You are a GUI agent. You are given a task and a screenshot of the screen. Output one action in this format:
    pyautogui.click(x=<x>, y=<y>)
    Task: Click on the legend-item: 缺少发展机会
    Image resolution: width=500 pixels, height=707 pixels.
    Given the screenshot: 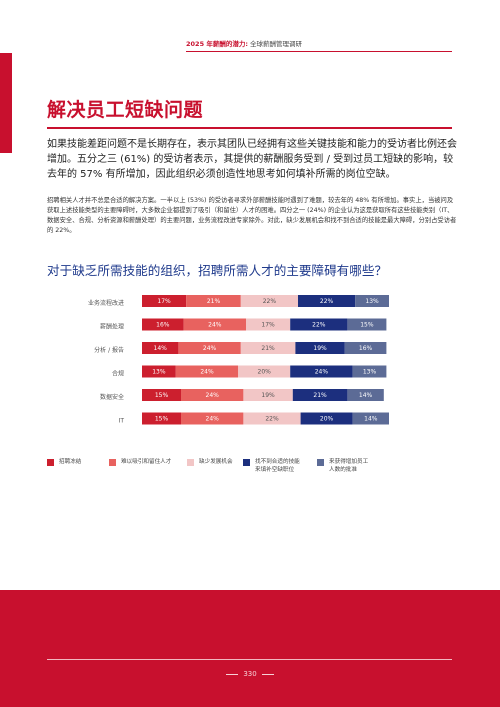 What is the action you would take?
    pyautogui.click(x=210, y=462)
    